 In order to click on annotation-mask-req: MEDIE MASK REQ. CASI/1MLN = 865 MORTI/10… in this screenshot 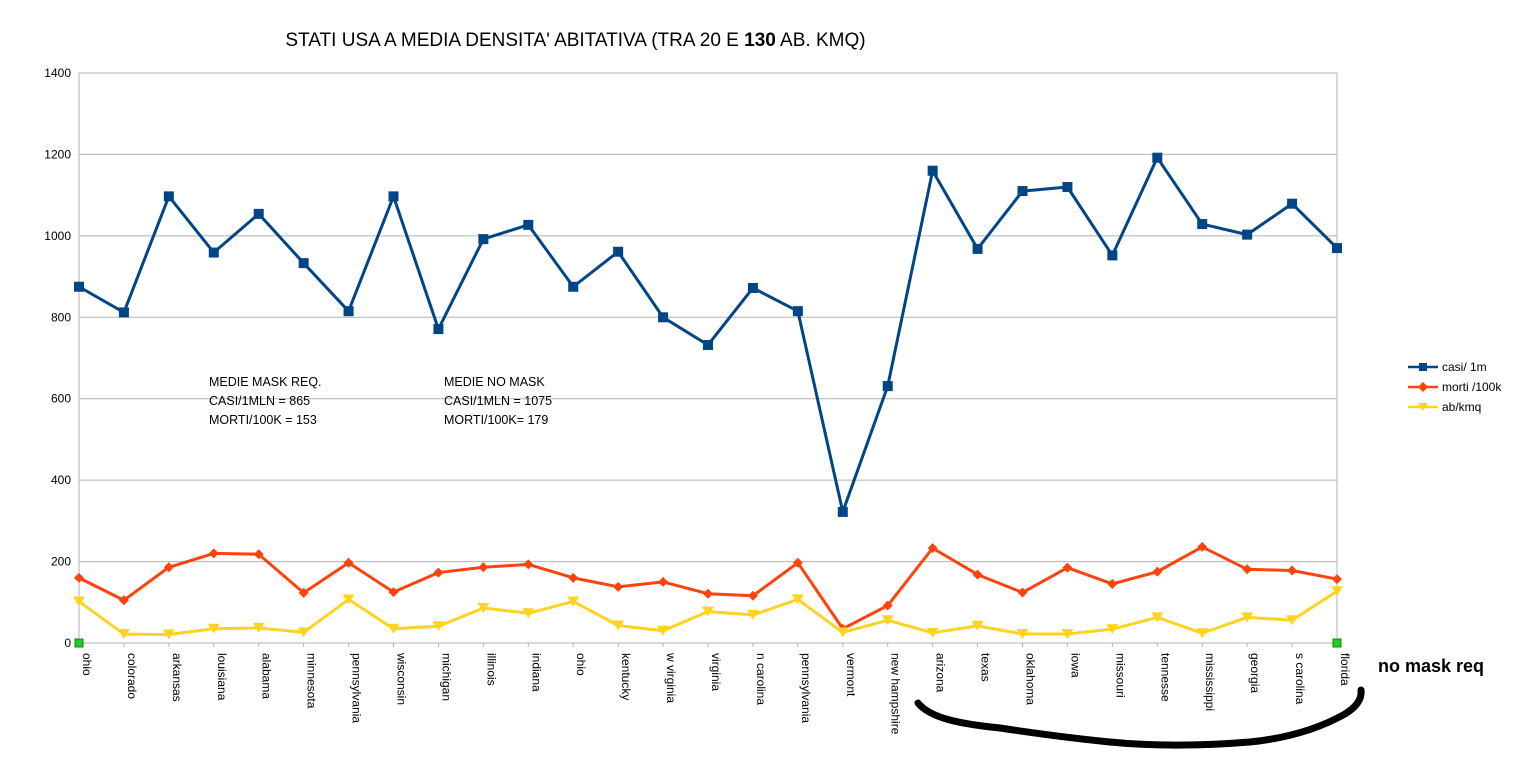, I will do `click(265, 401)`.